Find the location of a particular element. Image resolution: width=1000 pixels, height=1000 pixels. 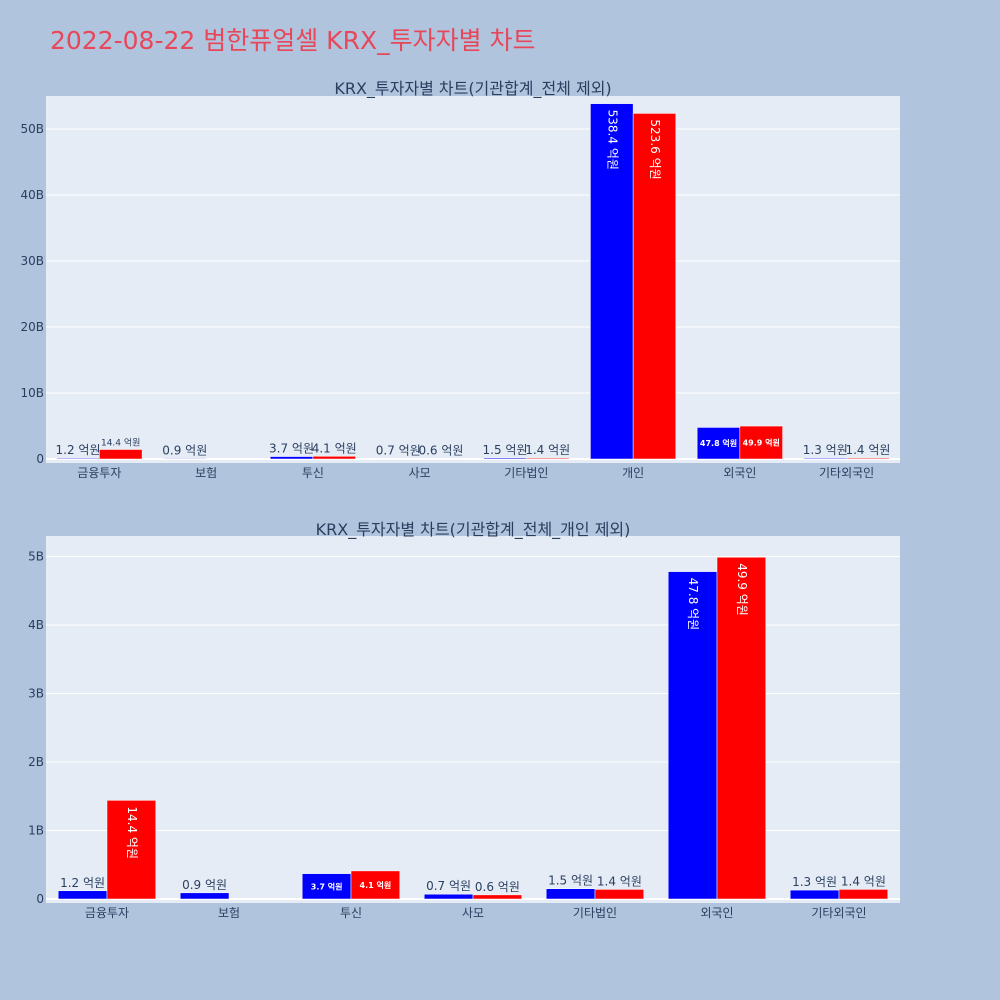

y-tick-label: 2B is located at coordinates (36, 762).